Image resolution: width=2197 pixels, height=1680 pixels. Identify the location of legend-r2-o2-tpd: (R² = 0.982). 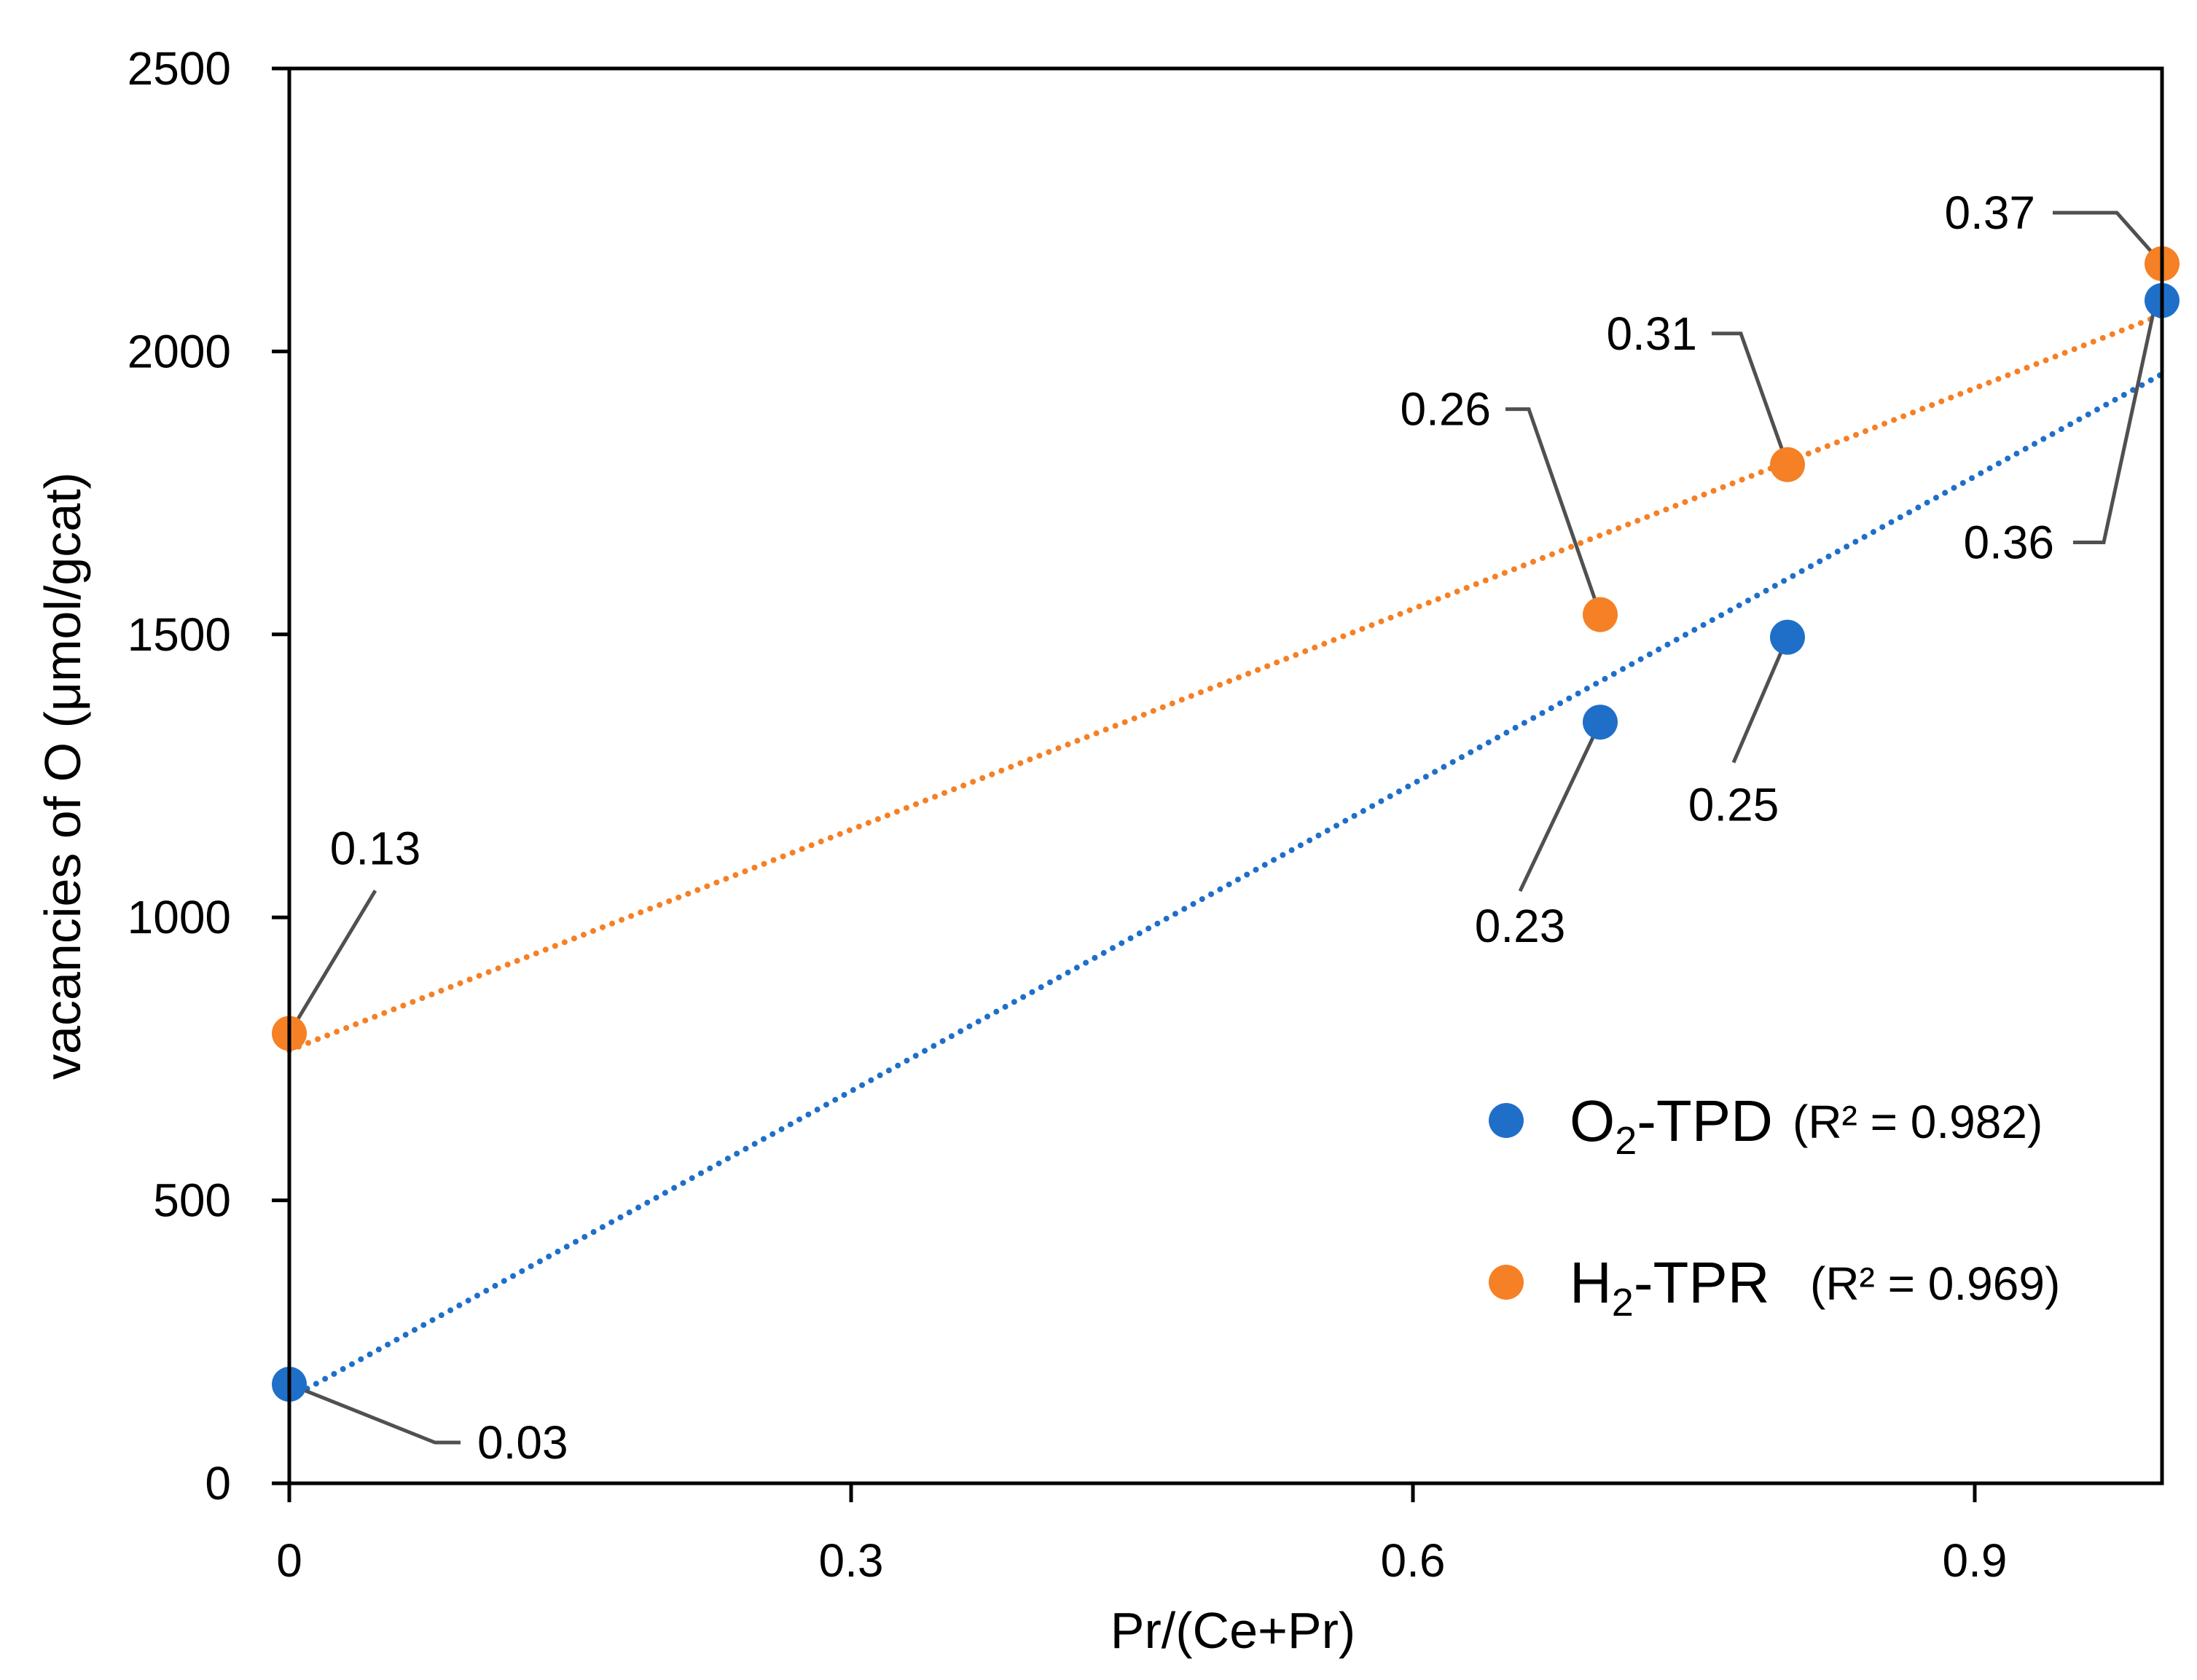
(1918, 1122).